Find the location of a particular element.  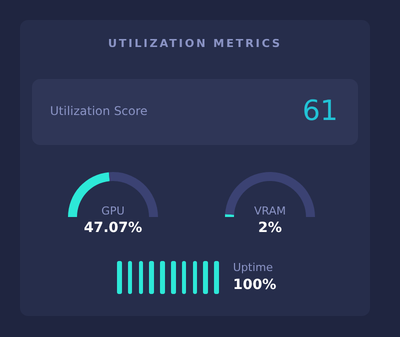

data-label: 61 is located at coordinates (320, 110).